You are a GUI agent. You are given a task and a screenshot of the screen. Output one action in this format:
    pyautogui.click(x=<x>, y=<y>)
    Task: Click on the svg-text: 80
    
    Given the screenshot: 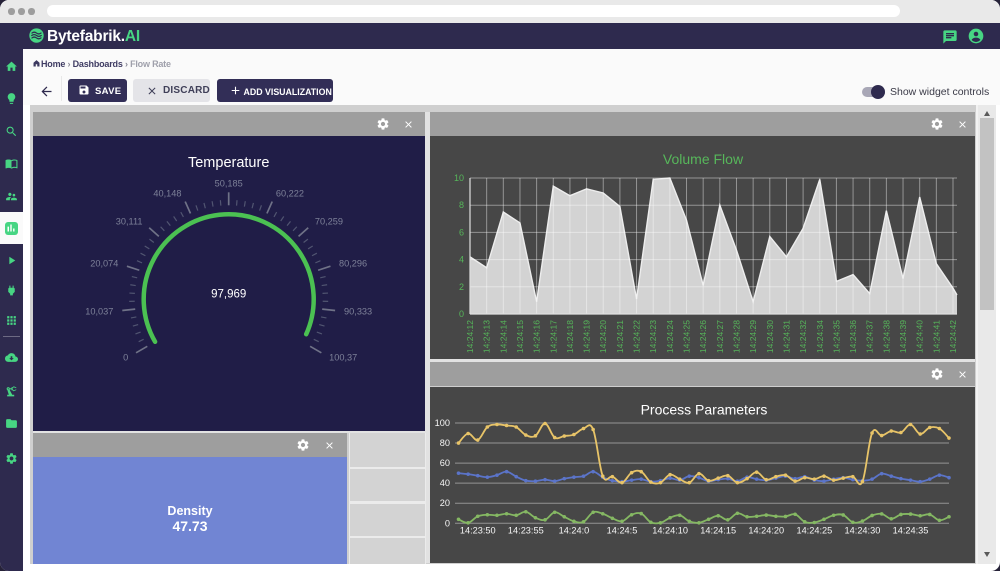 What is the action you would take?
    pyautogui.click(x=445, y=443)
    